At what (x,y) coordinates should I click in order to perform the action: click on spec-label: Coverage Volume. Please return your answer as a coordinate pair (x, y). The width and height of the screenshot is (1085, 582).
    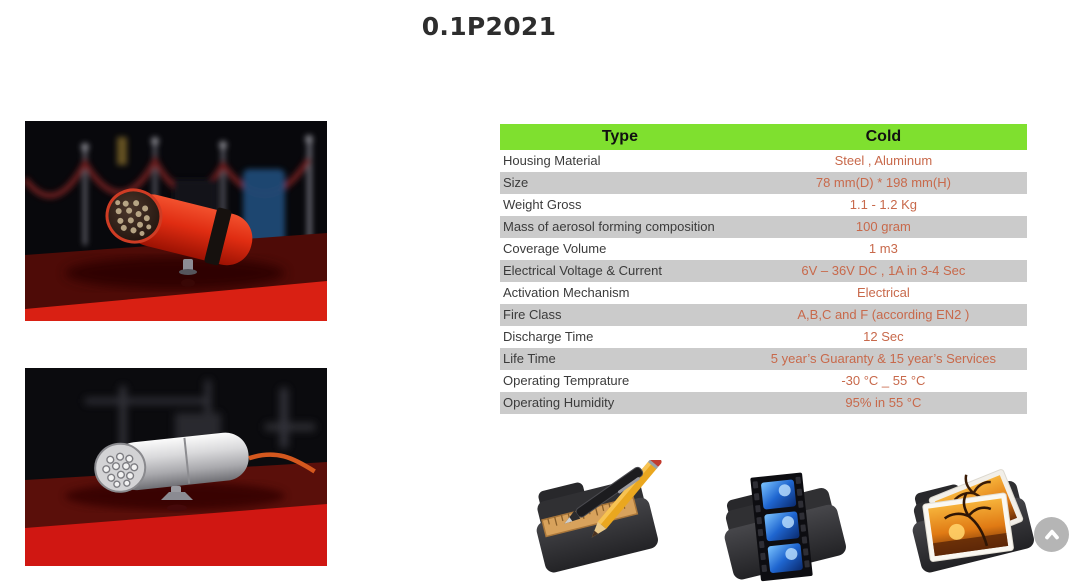
    Looking at the image, I should click on (555, 248).